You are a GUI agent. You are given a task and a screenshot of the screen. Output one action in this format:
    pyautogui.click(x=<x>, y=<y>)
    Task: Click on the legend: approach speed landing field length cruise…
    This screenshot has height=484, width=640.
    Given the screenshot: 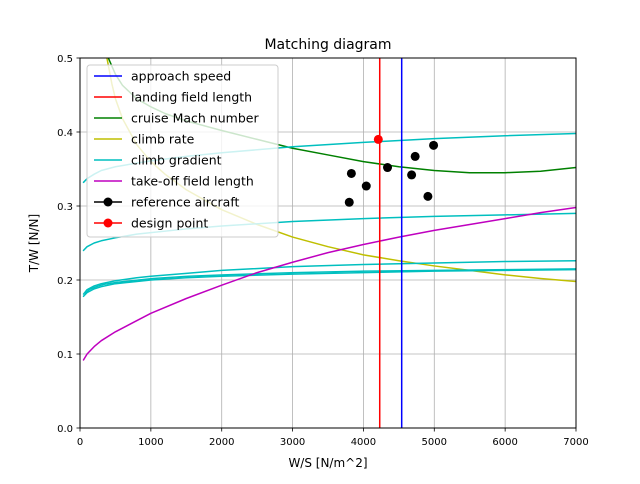 What is the action you would take?
    pyautogui.click(x=182, y=151)
    